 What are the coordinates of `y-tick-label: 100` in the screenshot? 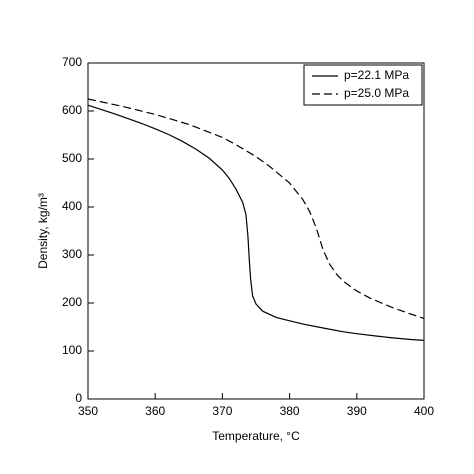 It's located at (72, 350).